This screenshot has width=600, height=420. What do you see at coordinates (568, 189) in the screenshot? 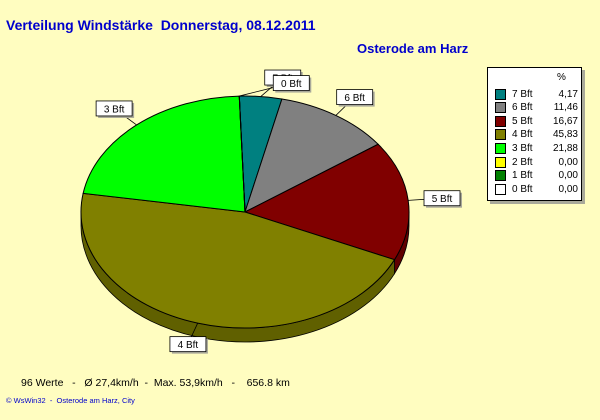
I see `legend-value-0-bft: 0,00` at bounding box center [568, 189].